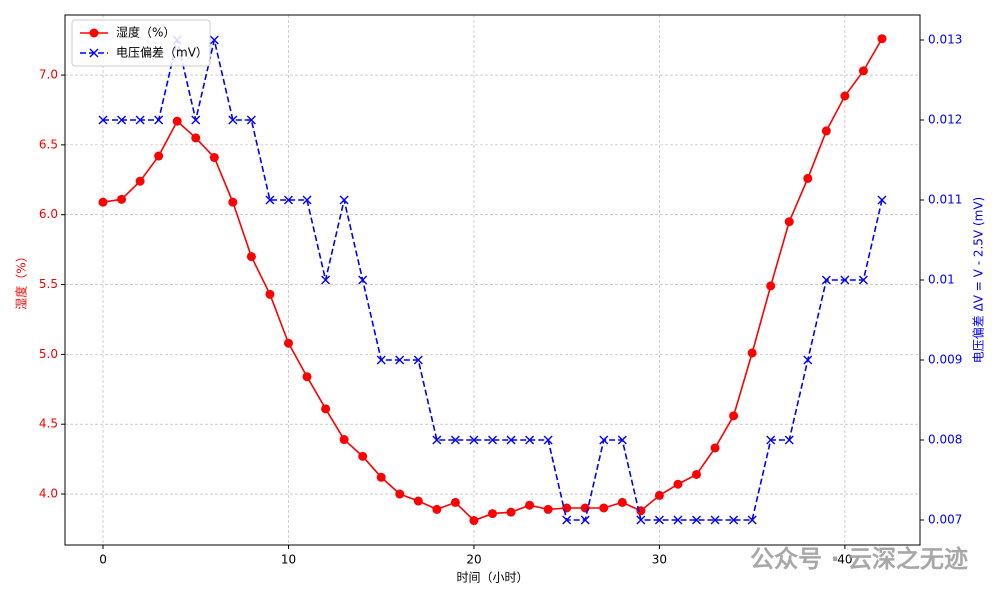 The width and height of the screenshot is (1000, 600). What do you see at coordinates (48, 354) in the screenshot?
I see `y-tick-label: 5.0` at bounding box center [48, 354].